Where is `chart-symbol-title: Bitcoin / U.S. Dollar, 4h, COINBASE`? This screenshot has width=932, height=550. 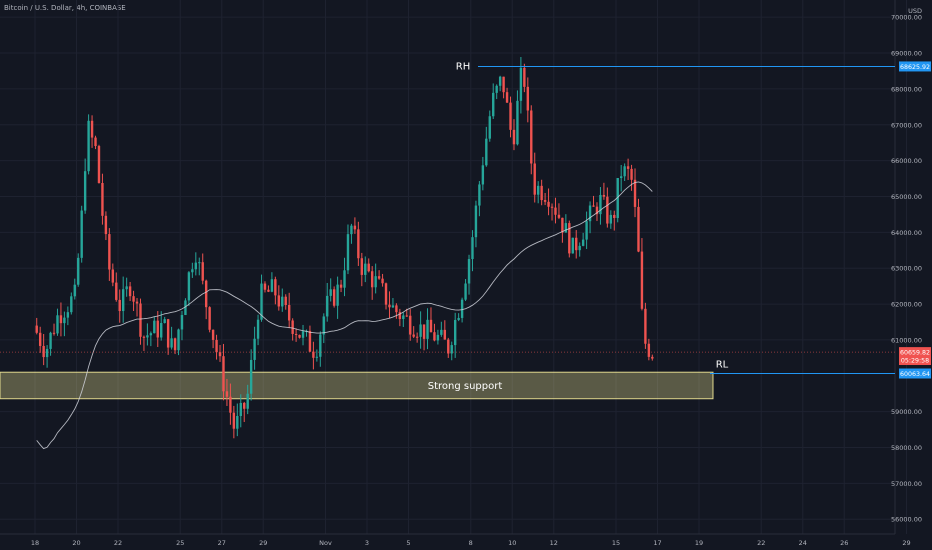
chart-symbol-title: Bitcoin / U.S. Dollar, 4h, COINBASE is located at coordinates (65, 8).